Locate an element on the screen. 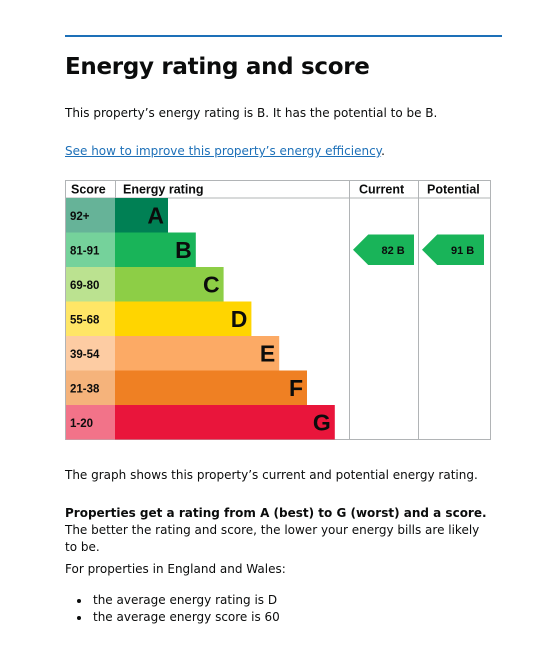  rating-letter: C is located at coordinates (211, 284).